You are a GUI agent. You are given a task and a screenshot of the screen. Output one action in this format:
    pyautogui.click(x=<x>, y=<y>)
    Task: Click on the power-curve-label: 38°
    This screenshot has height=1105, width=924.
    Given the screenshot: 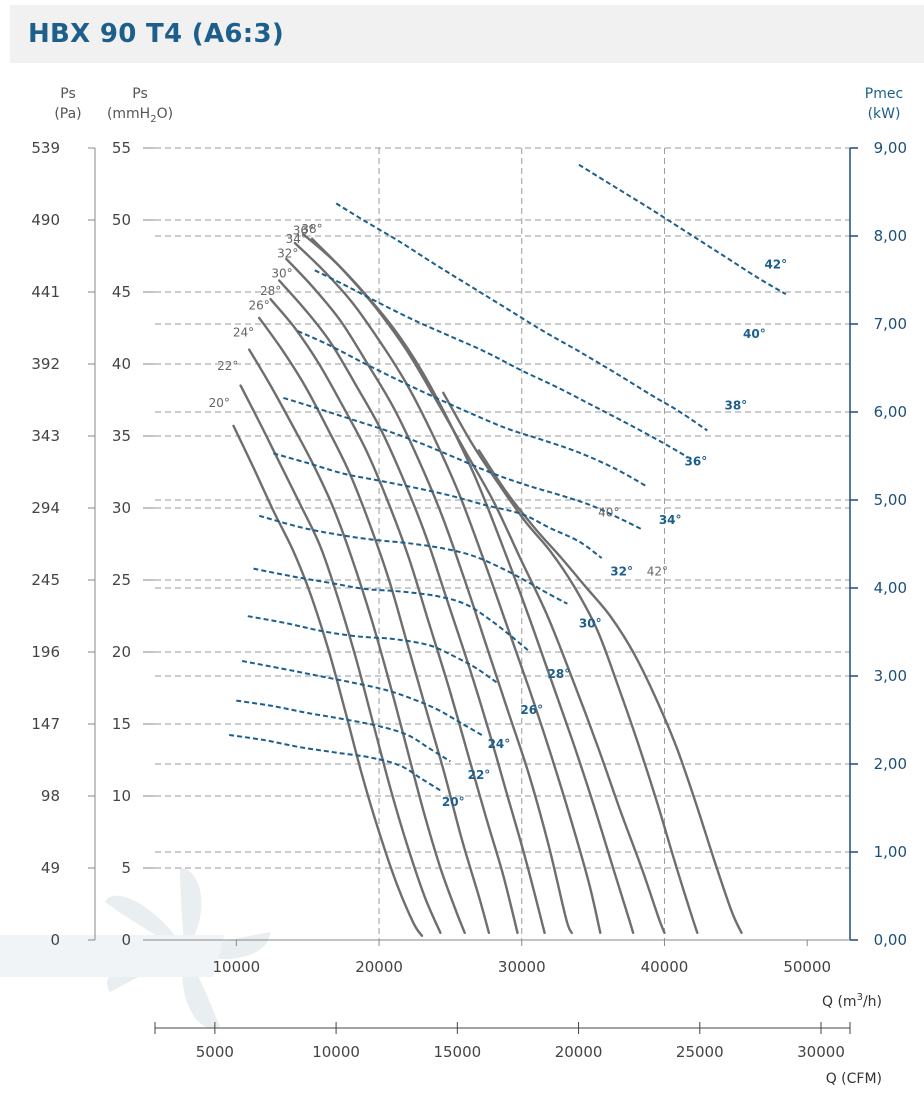 What is the action you would take?
    pyautogui.click(x=735, y=405)
    